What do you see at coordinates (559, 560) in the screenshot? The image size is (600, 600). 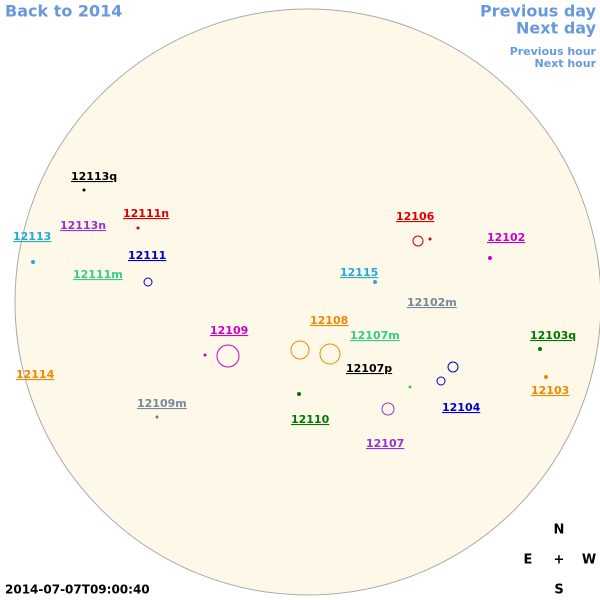 I see `compass-center: +` at bounding box center [559, 560].